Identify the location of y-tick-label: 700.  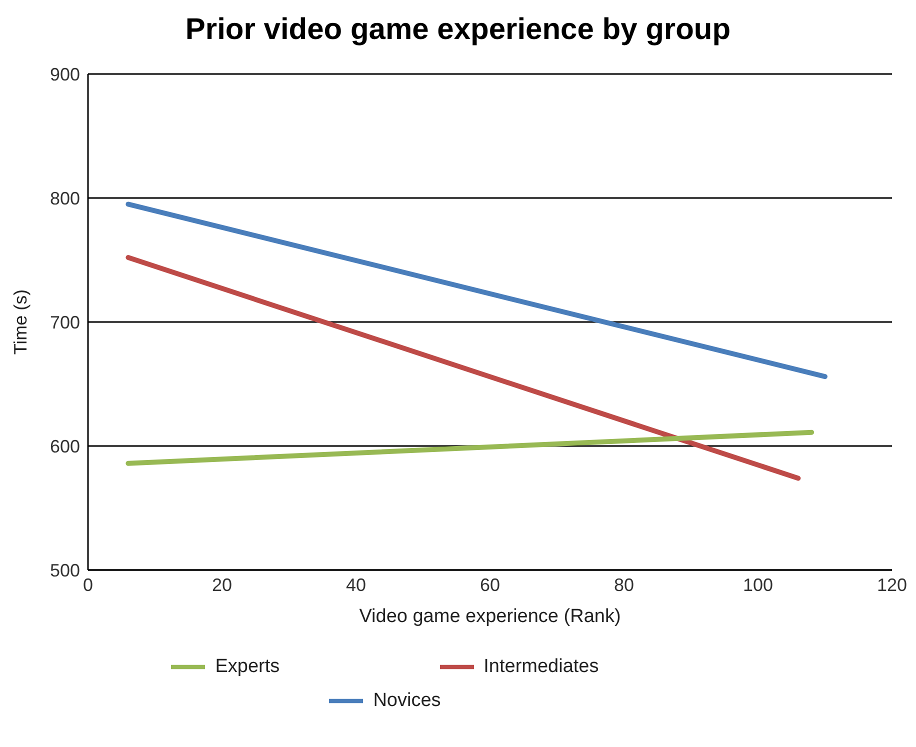
(65, 322).